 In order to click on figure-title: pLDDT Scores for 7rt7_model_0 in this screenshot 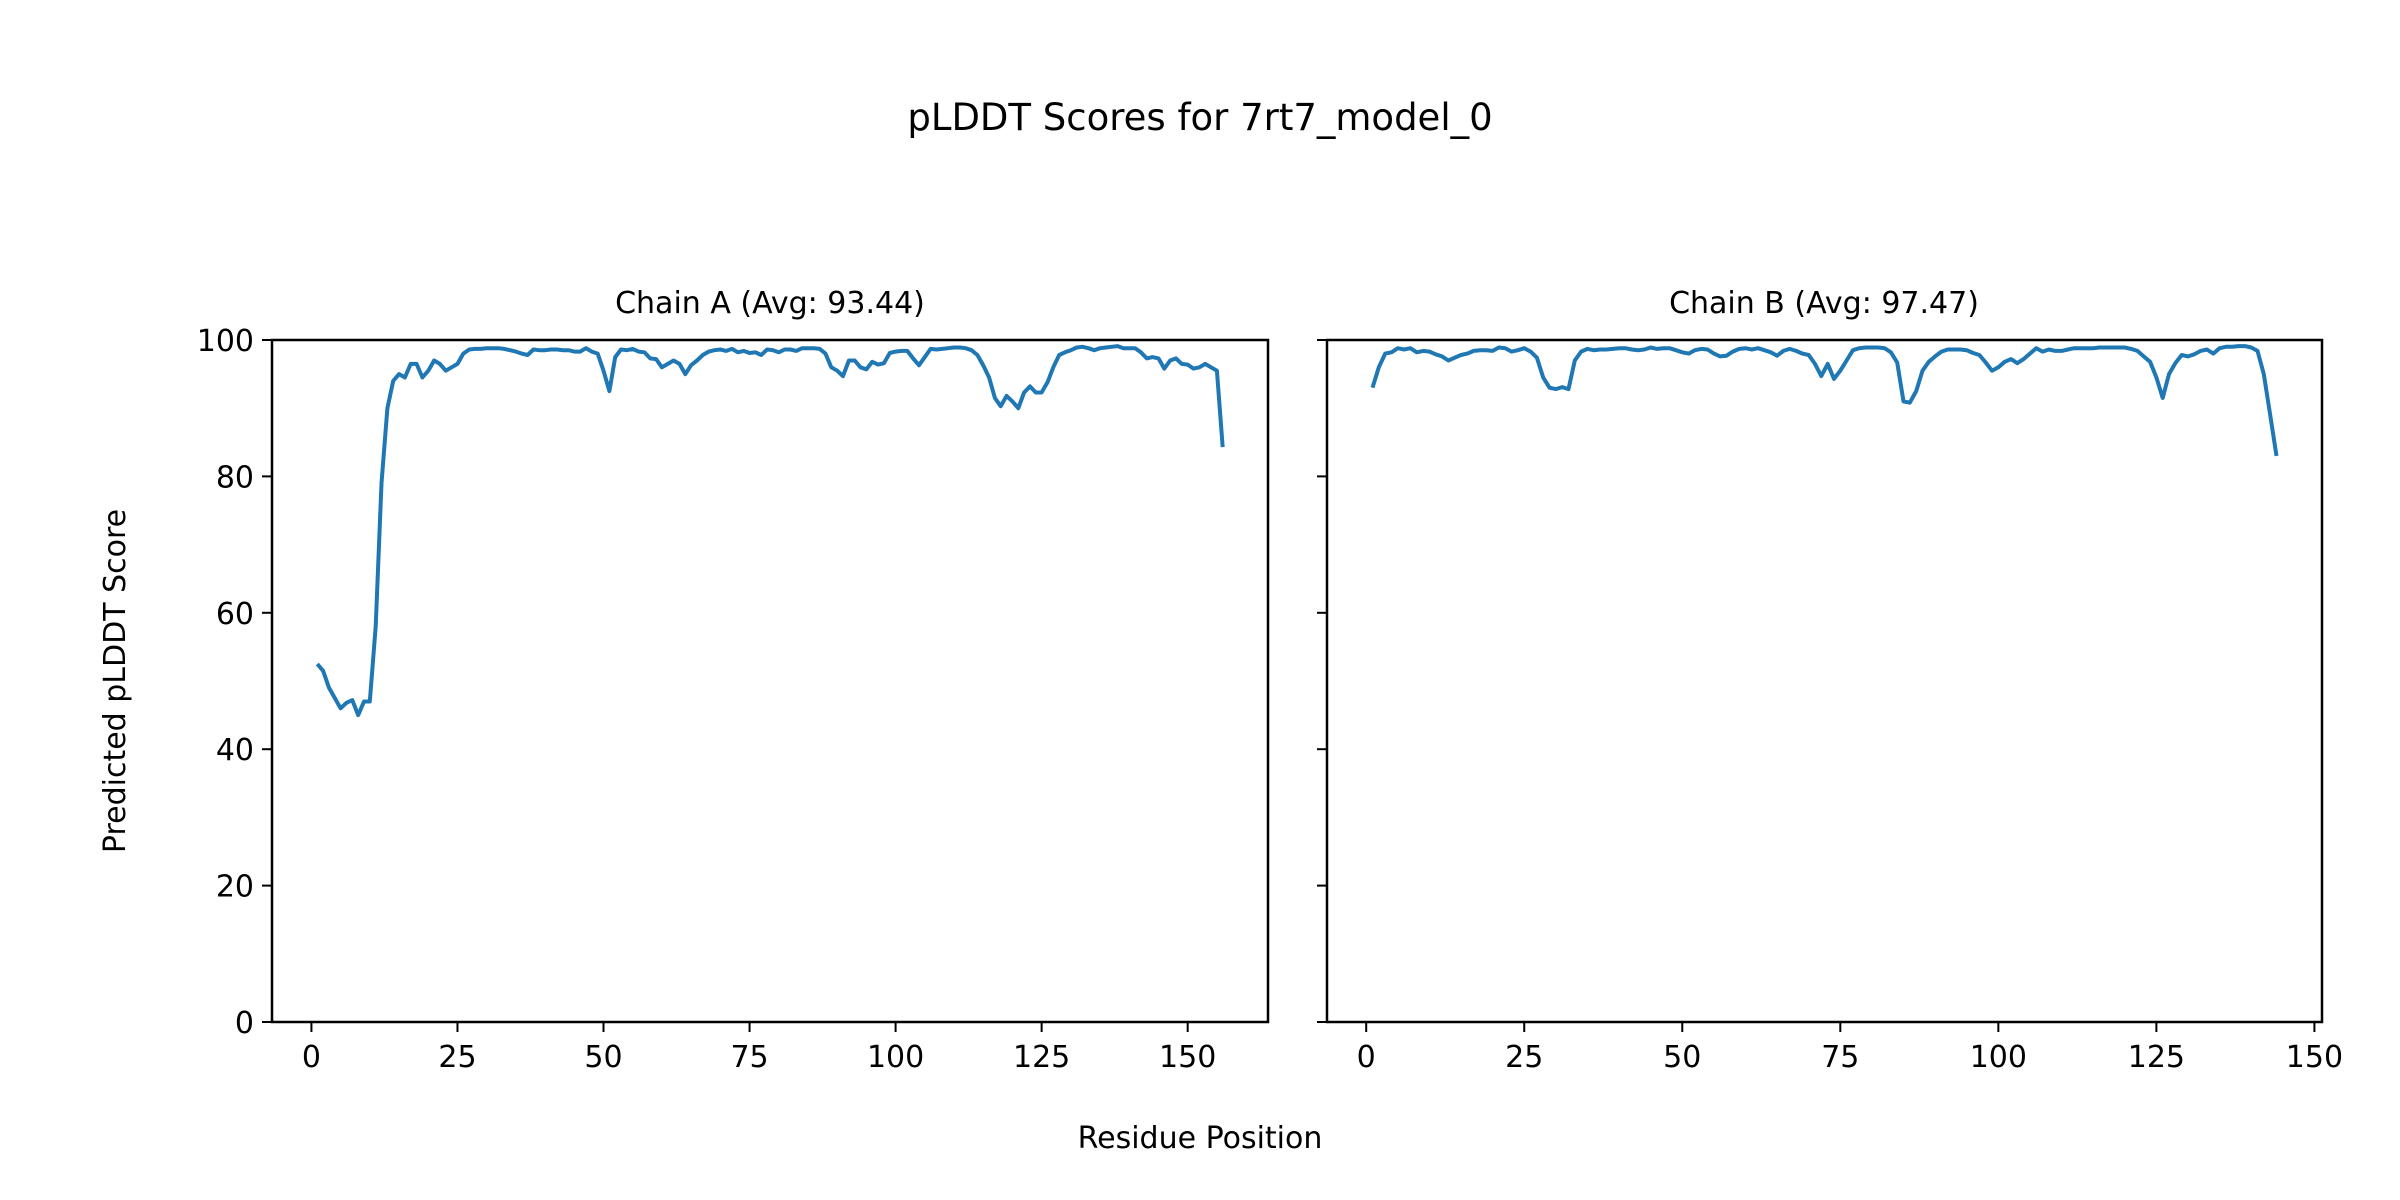, I will do `click(1199, 117)`.